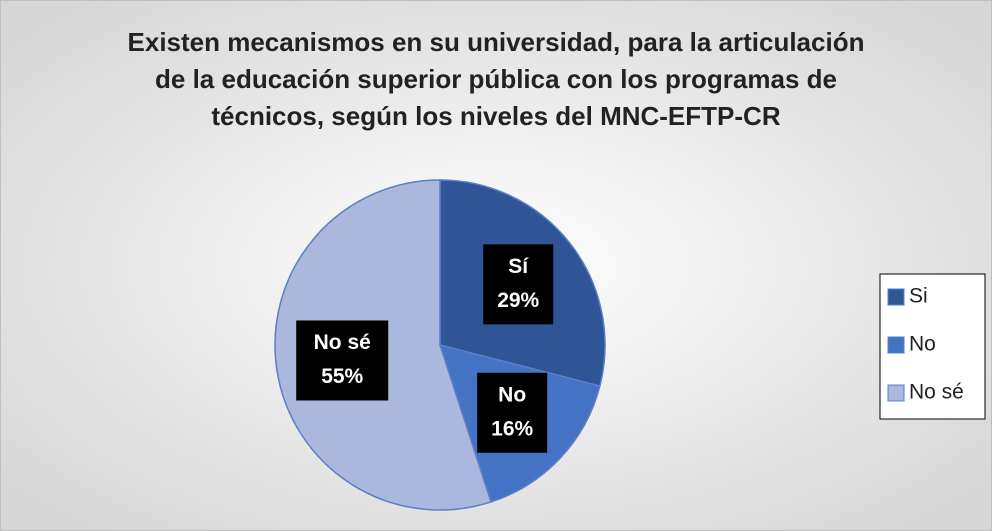 The height and width of the screenshot is (531, 992). What do you see at coordinates (512, 394) in the screenshot?
I see `data-label-name: No` at bounding box center [512, 394].